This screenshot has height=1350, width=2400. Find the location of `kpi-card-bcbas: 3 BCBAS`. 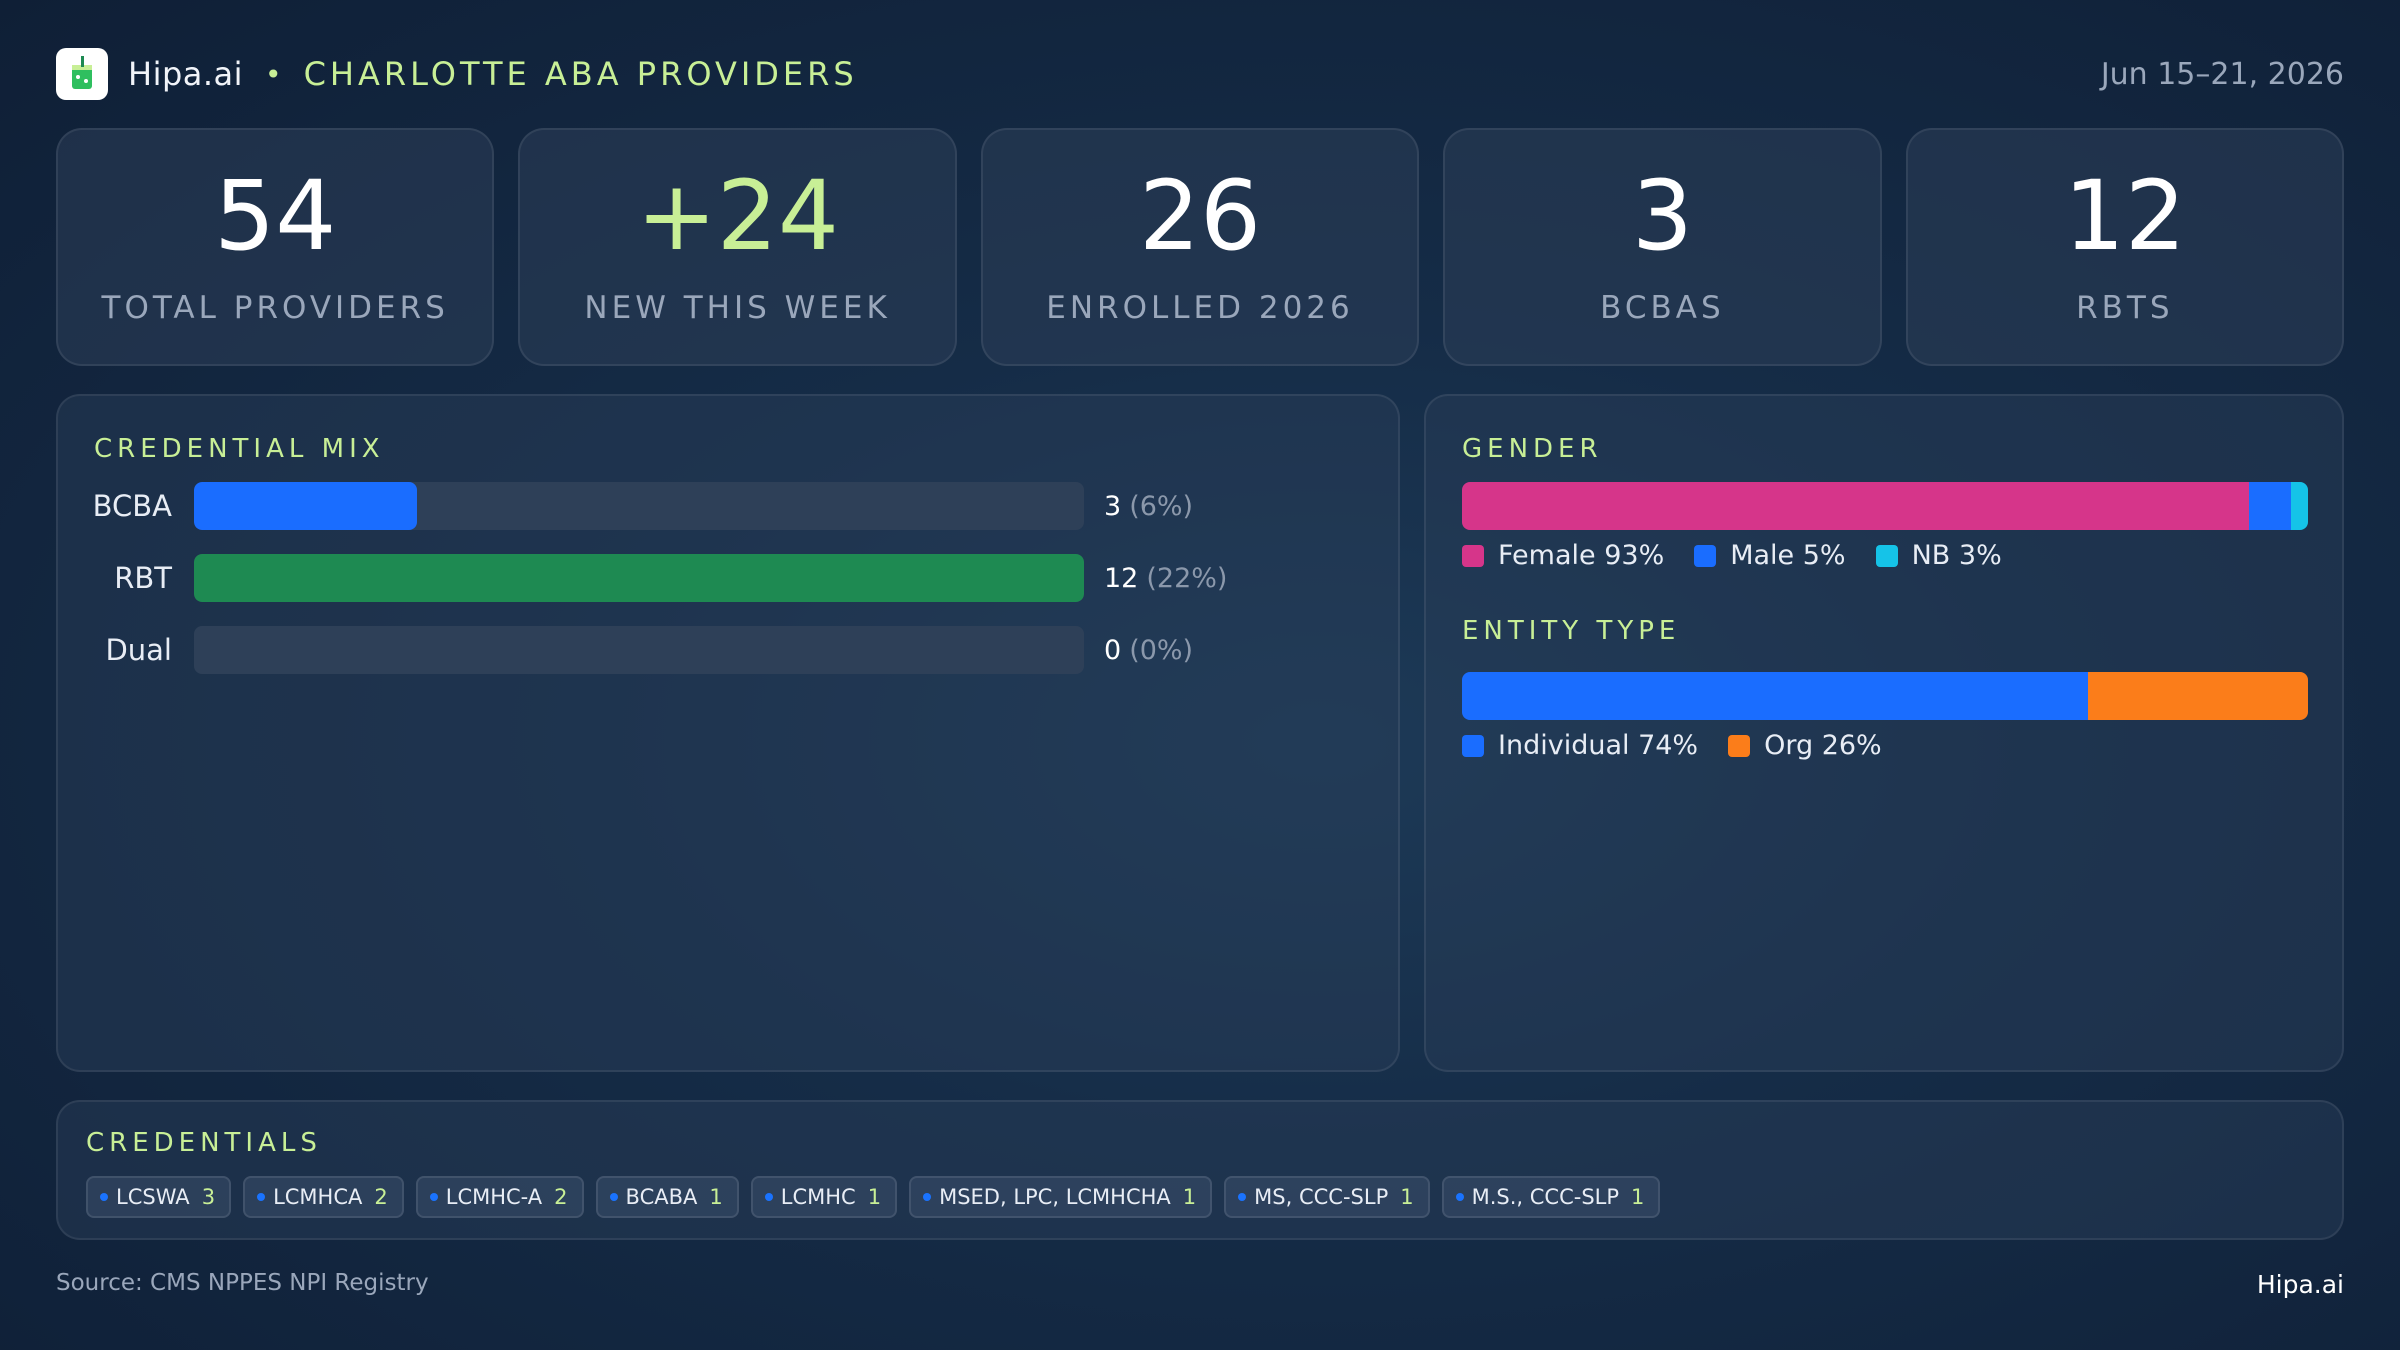

kpi-card-bcbas: 3 BCBAS is located at coordinates (1662, 247).